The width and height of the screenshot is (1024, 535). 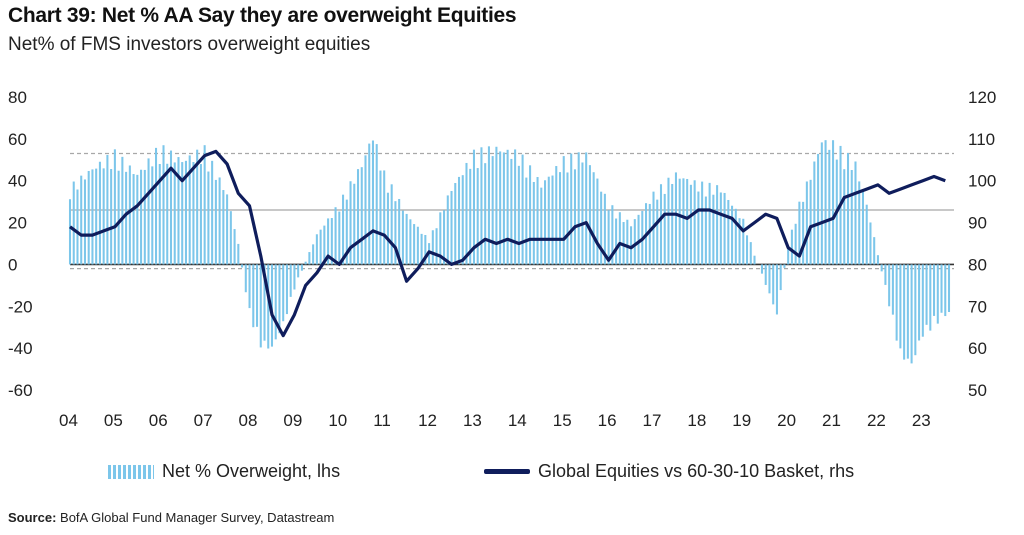 What do you see at coordinates (977, 390) in the screenshot?
I see `y-right-tick-label: 50` at bounding box center [977, 390].